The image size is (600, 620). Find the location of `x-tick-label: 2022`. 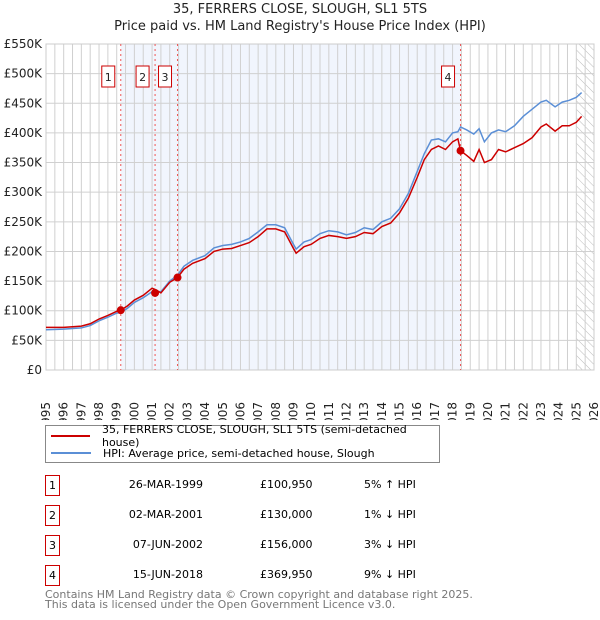

x-tick-label: 2022 is located at coordinates (523, 411).